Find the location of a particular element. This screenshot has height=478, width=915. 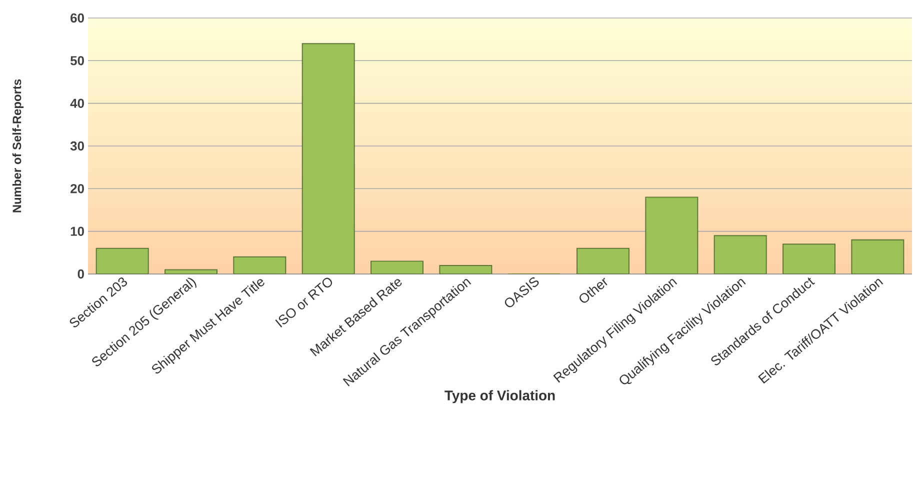

y-tick-label: 0 is located at coordinates (81, 274).